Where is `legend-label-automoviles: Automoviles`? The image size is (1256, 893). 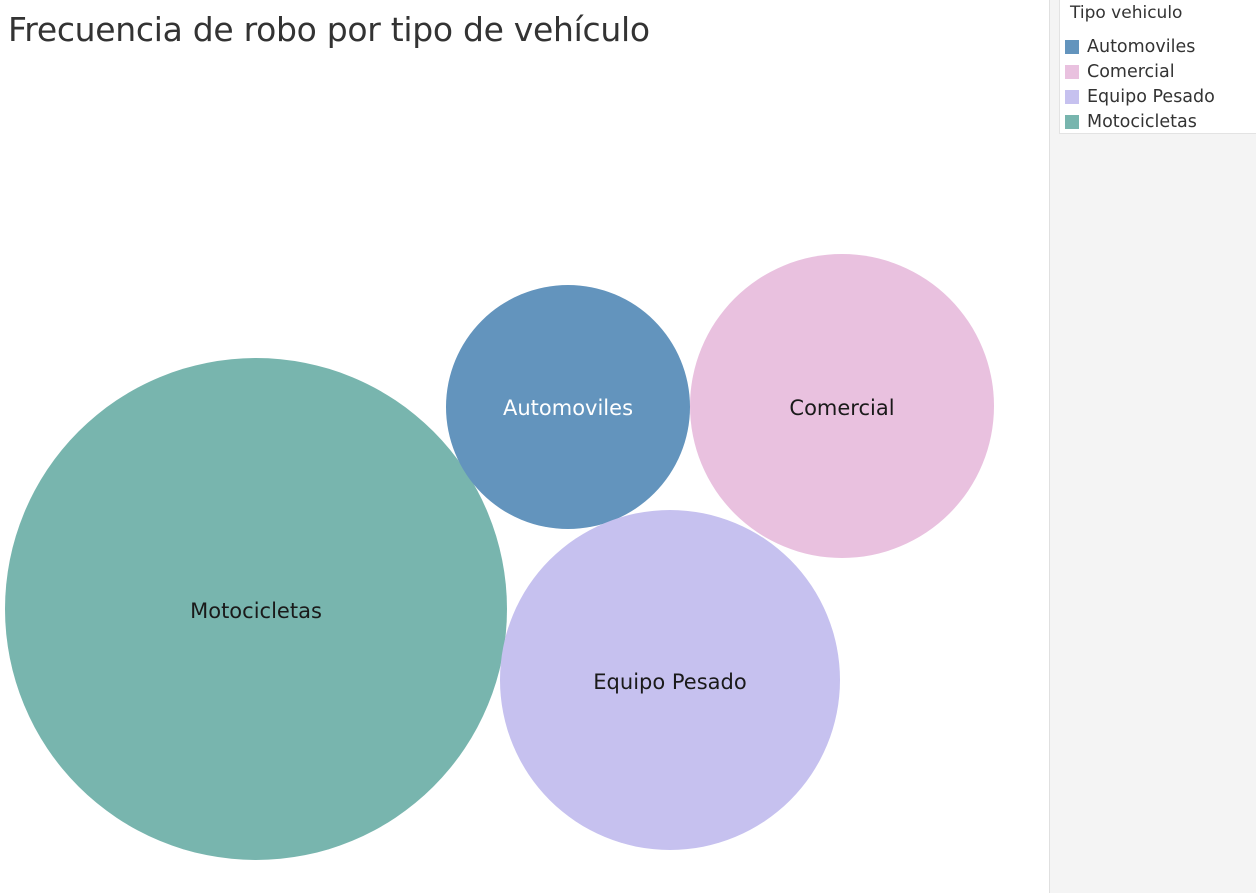 legend-label-automoviles: Automoviles is located at coordinates (1141, 46).